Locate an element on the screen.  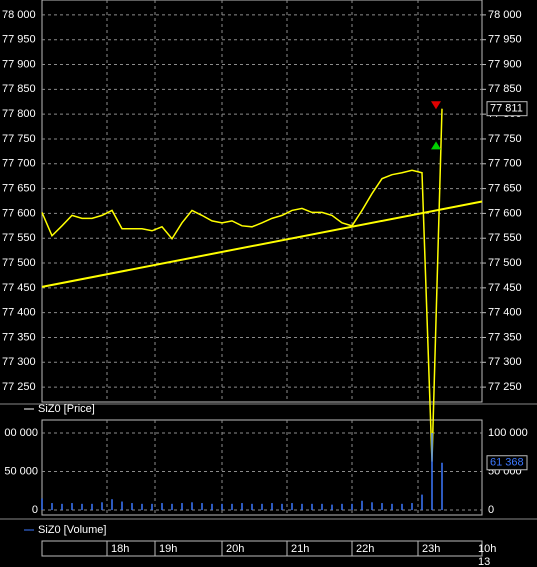
last-volume-box is located at coordinates (507, 463).